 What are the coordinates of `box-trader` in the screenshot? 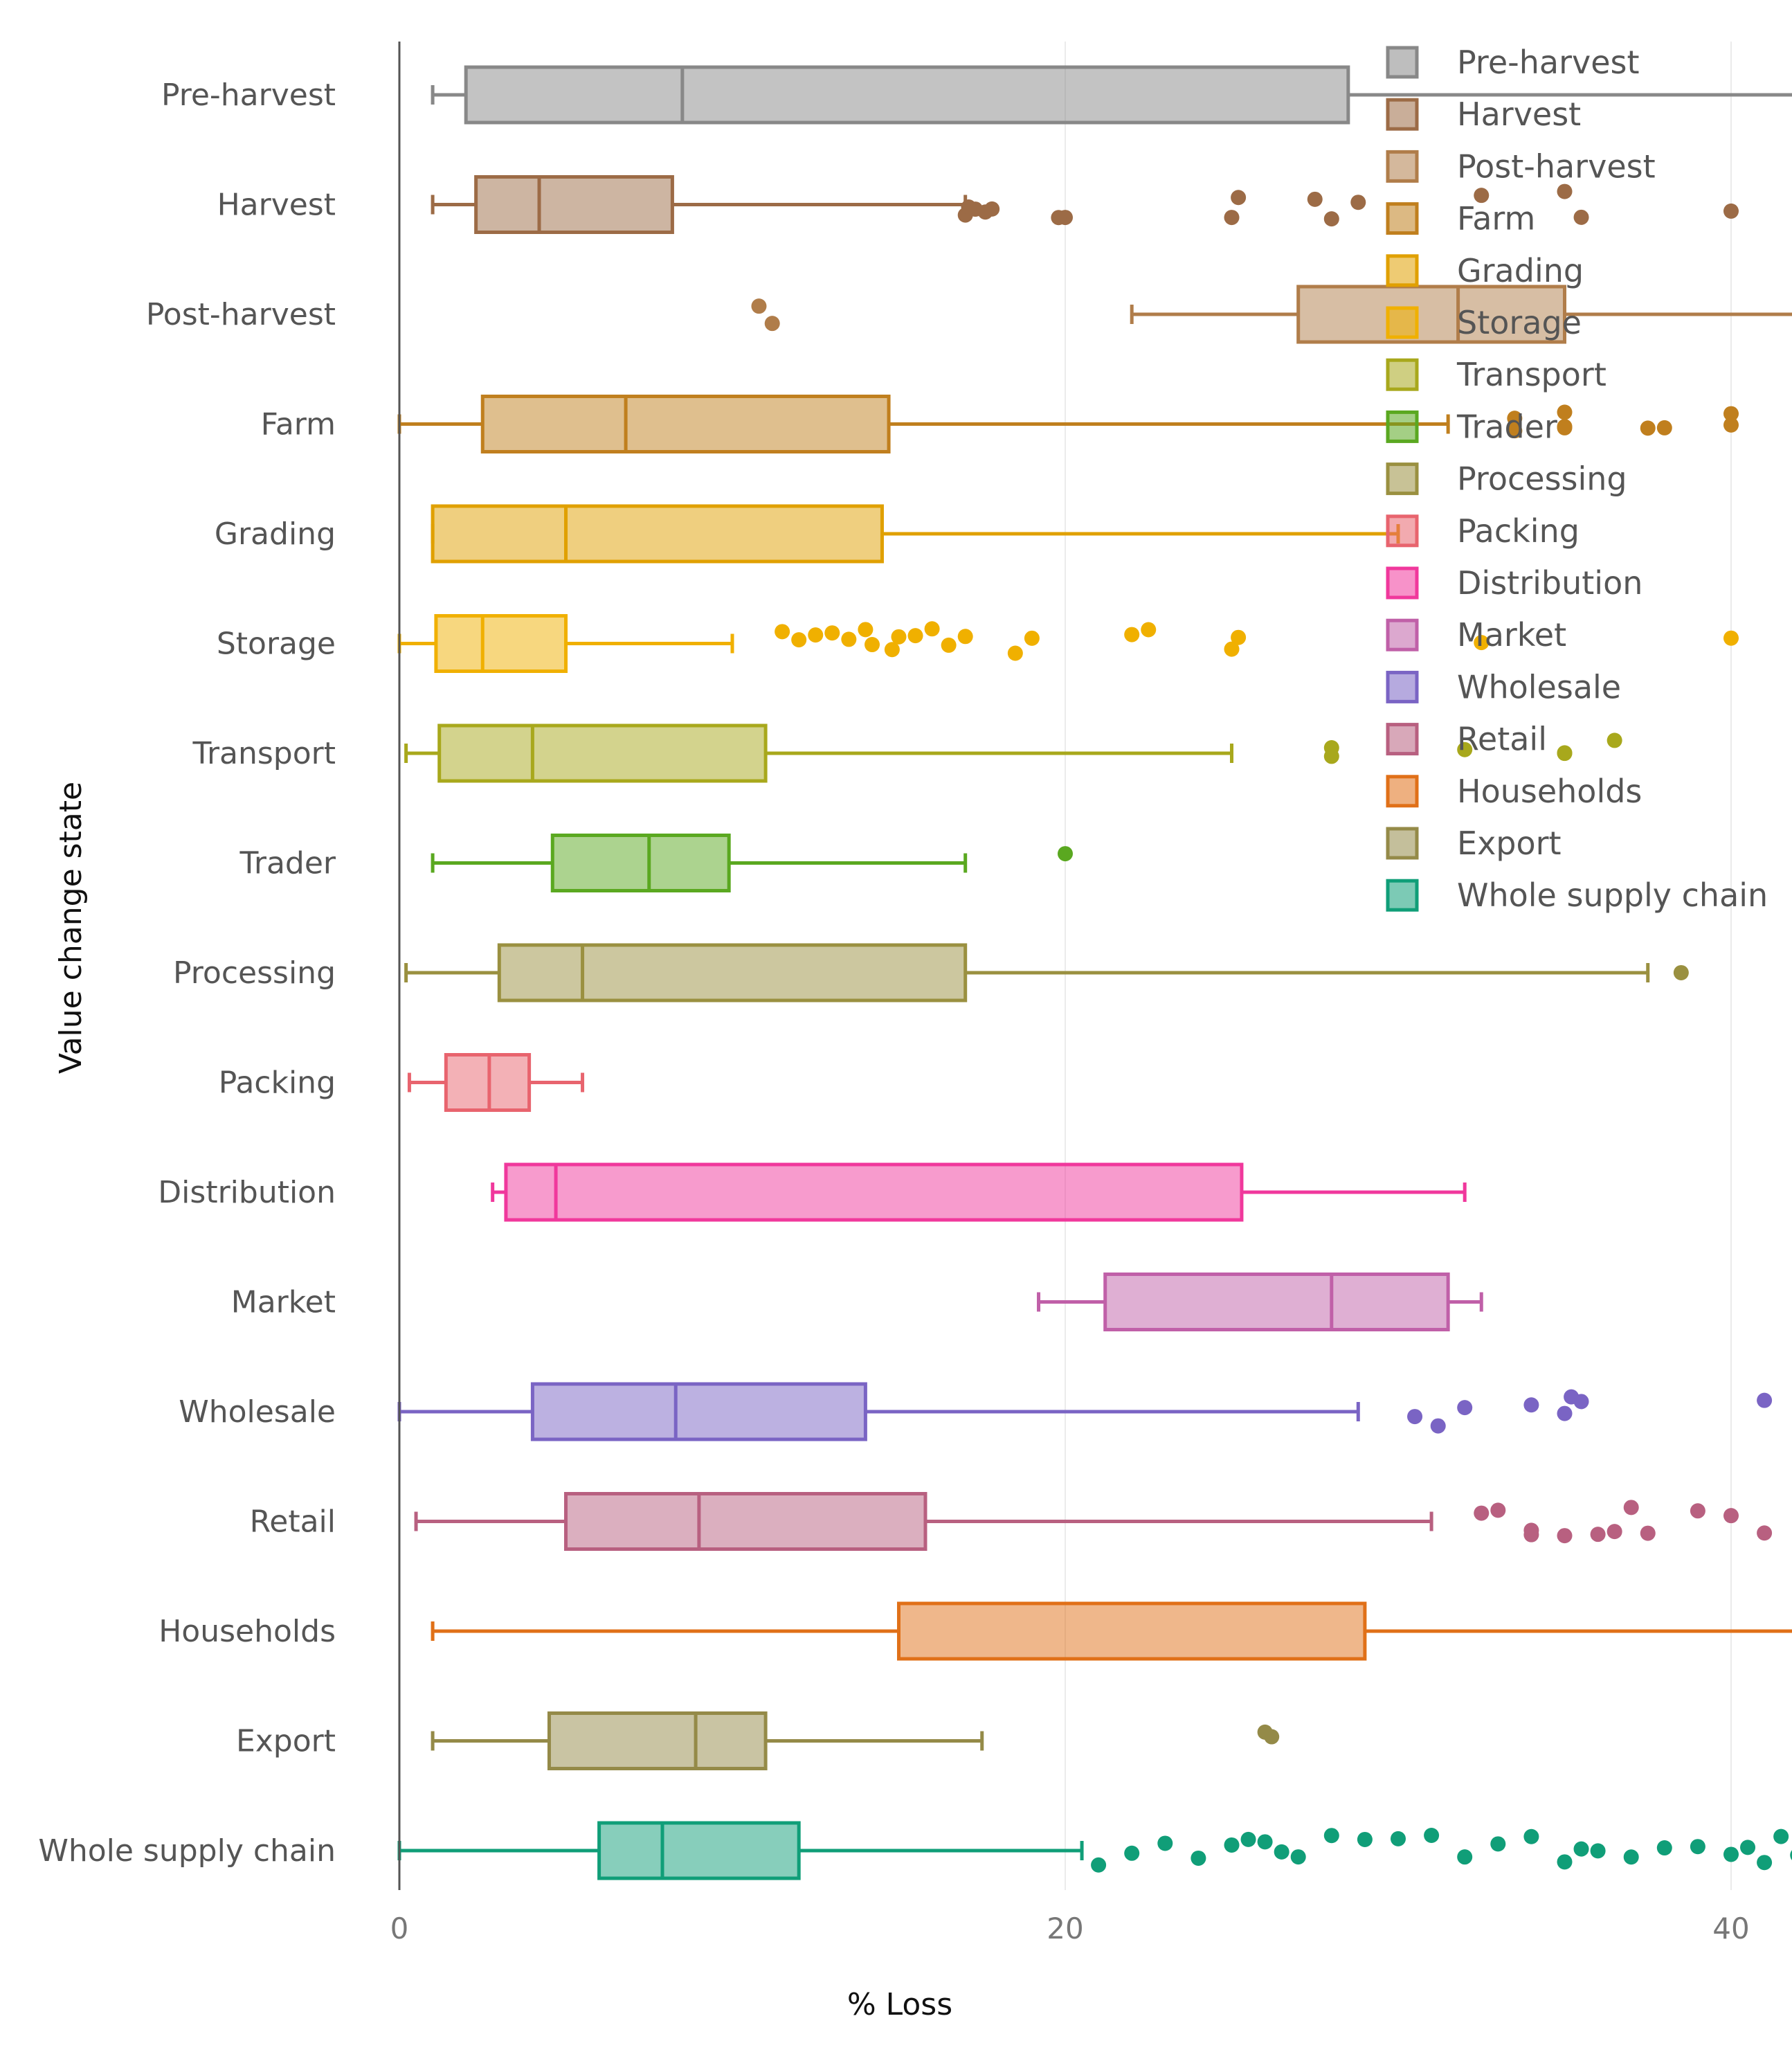 It's located at (752, 863).